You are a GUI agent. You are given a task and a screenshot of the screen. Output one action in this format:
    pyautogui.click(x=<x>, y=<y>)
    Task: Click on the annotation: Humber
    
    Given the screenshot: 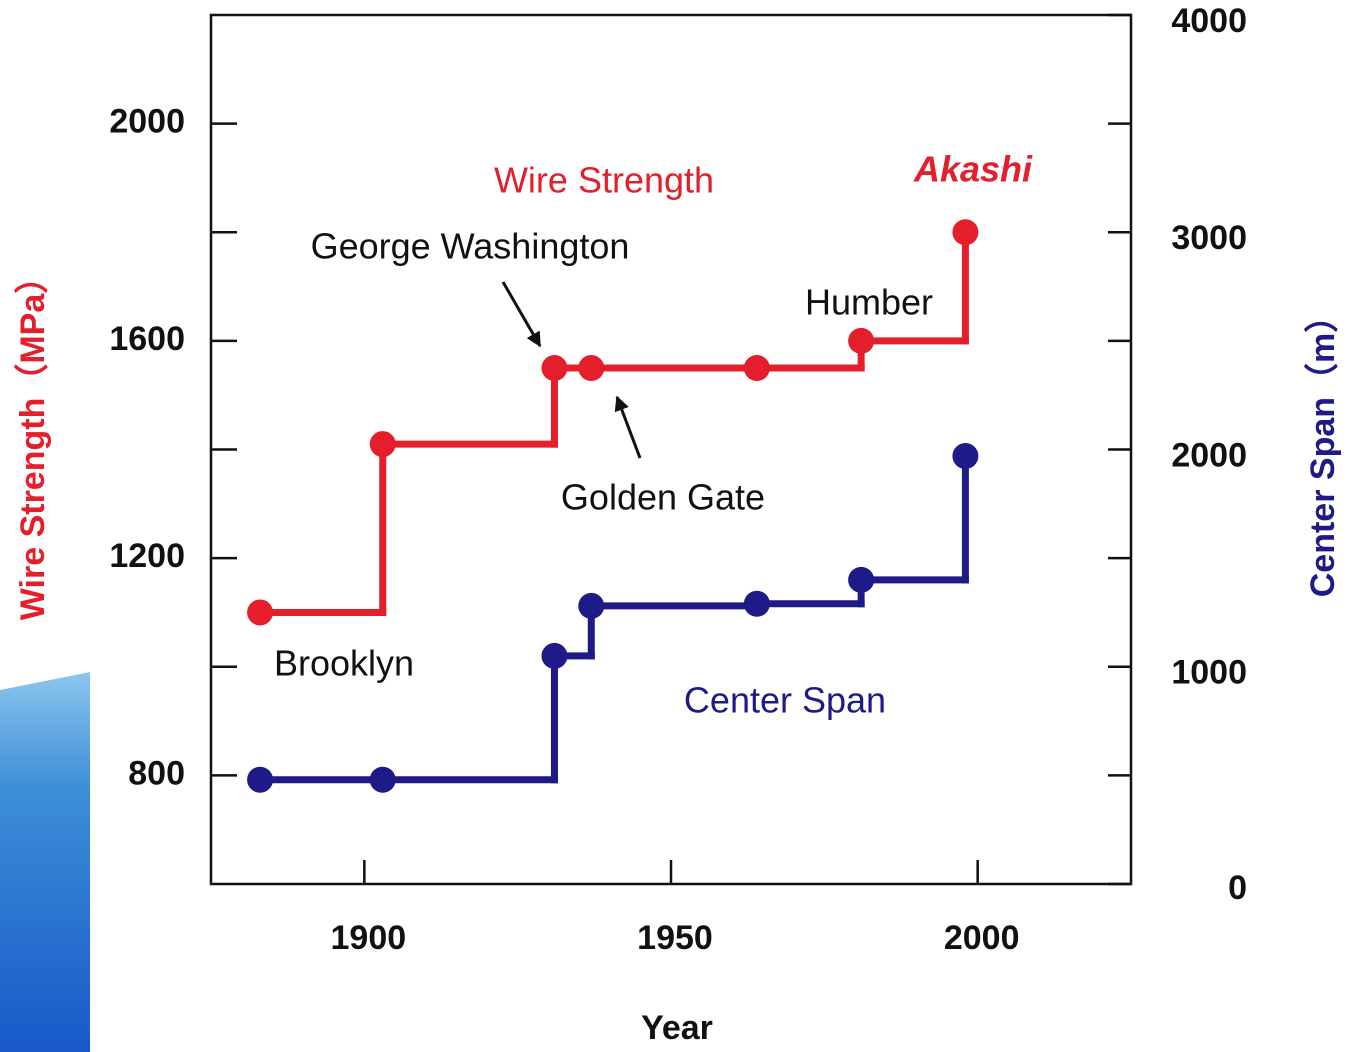 What is the action you would take?
    pyautogui.click(x=869, y=302)
    